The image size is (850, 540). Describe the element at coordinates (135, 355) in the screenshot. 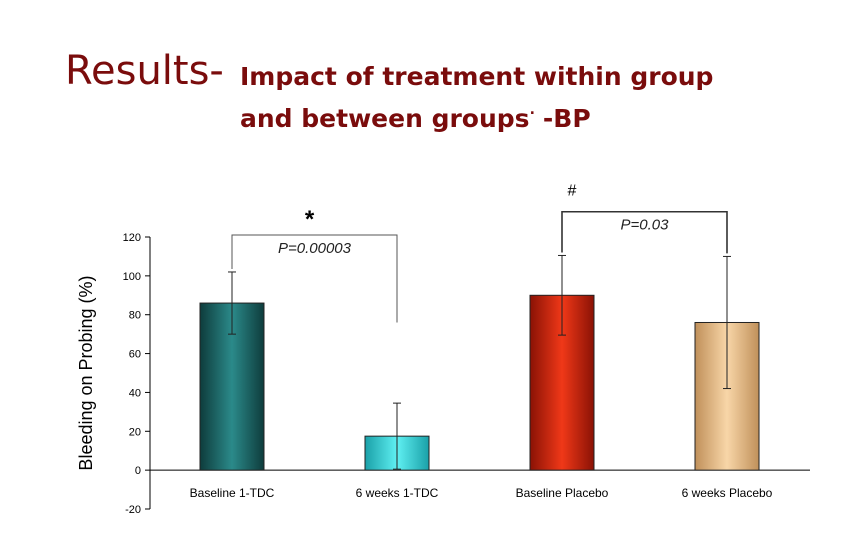

I see `y-tick-label: 60` at that location.